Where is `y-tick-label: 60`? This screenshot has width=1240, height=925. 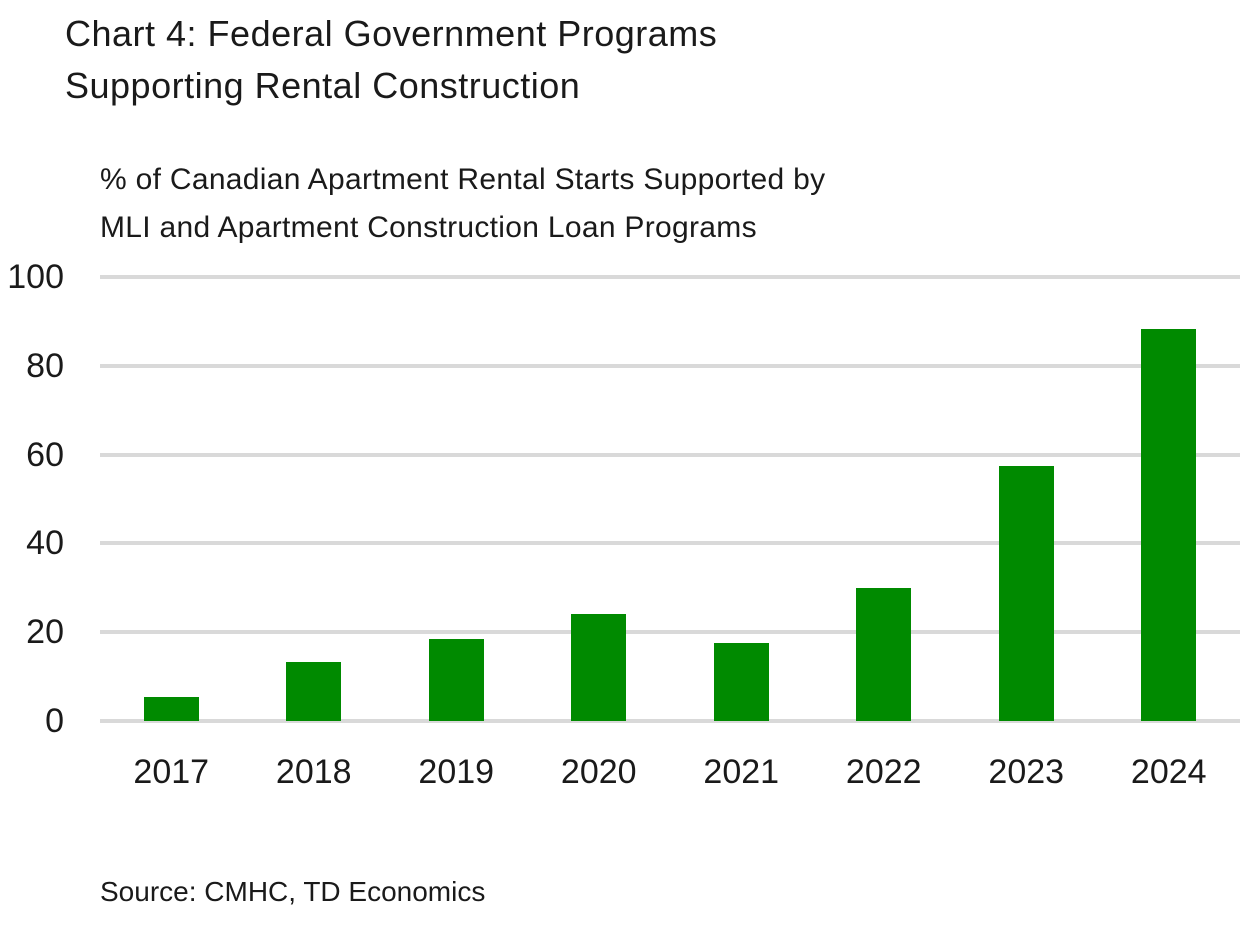
y-tick-label: 60 is located at coordinates (45, 454).